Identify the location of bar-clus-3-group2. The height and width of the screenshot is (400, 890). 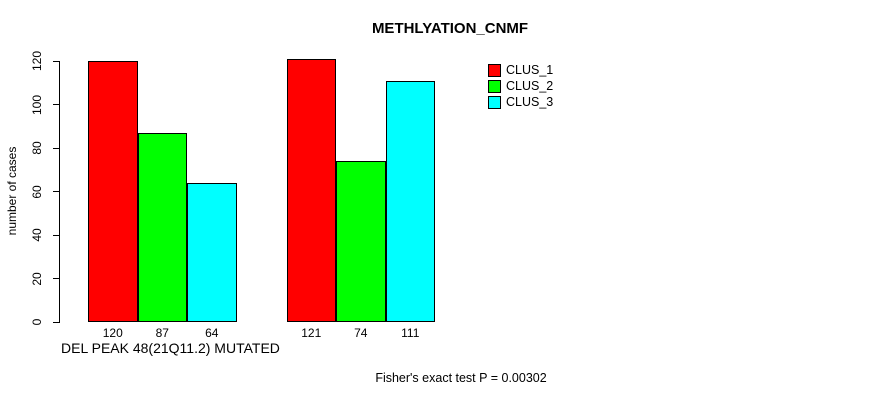
(410, 201).